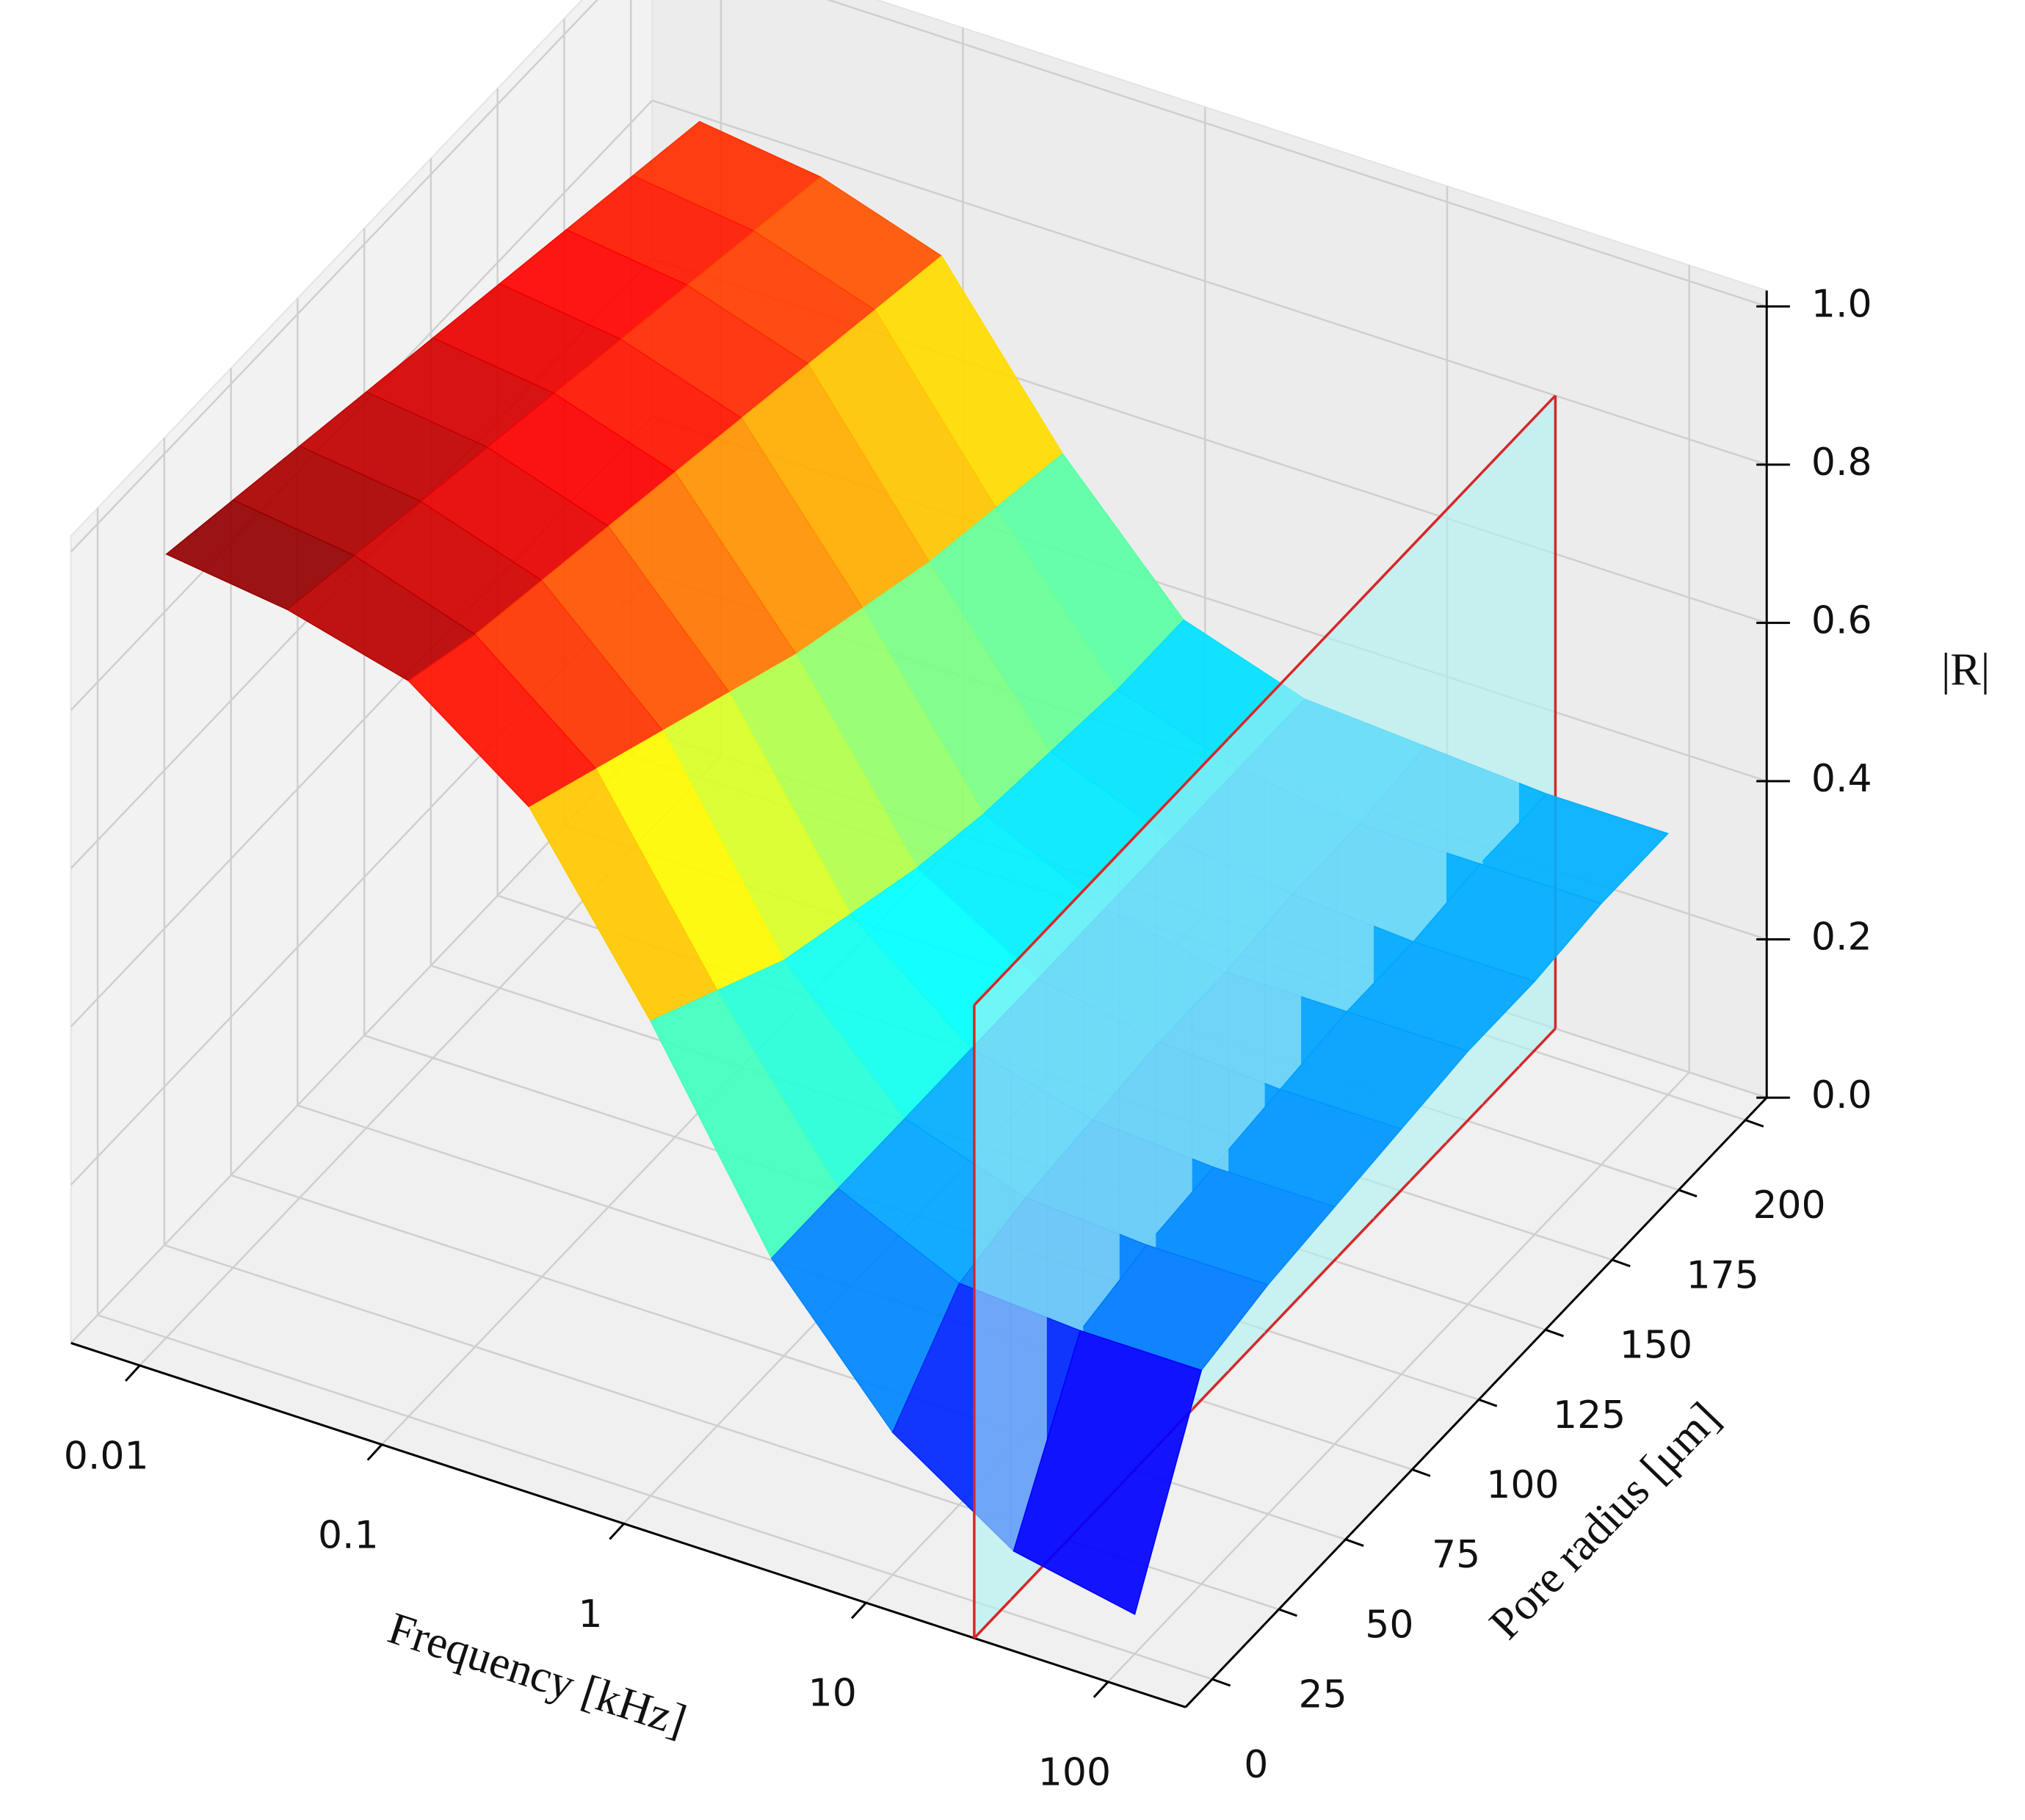  Describe the element at coordinates (1841, 304) in the screenshot. I see `z-tick-label: 1.0` at that location.